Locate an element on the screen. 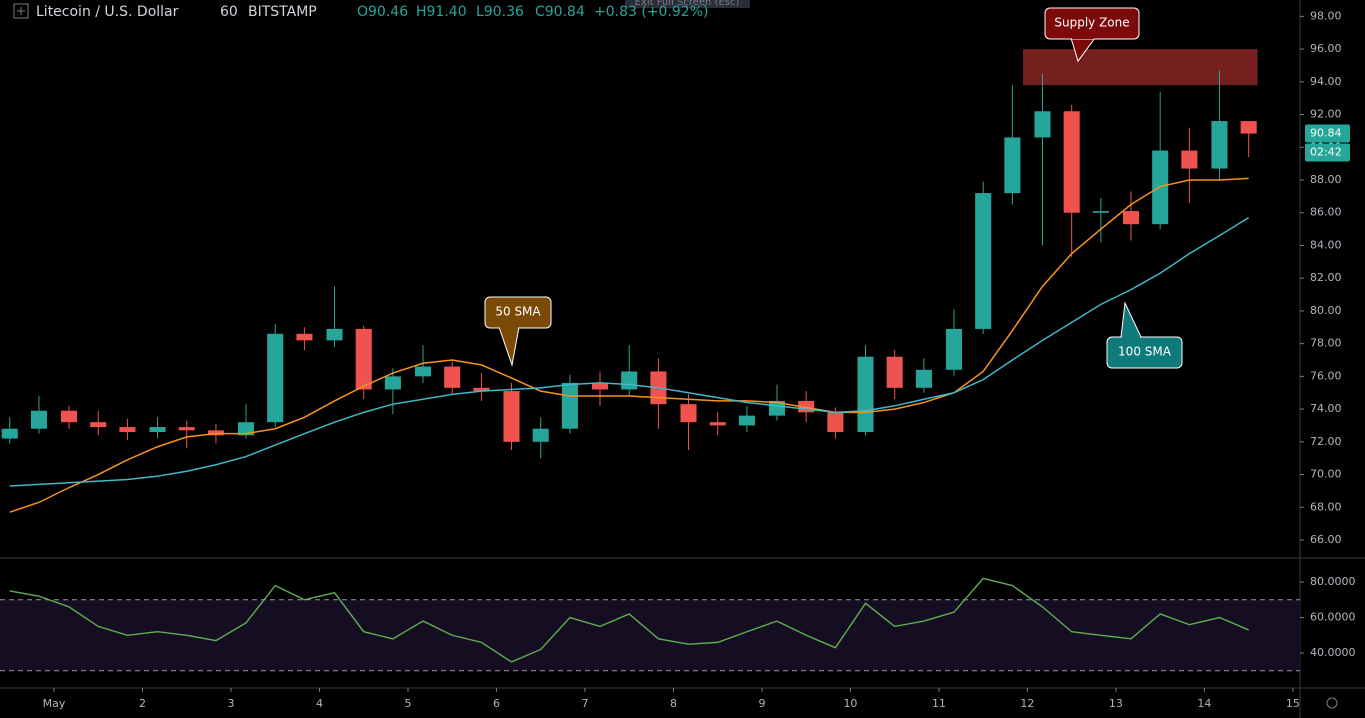 This screenshot has width=1365, height=718. supply-zone is located at coordinates (1140, 67).